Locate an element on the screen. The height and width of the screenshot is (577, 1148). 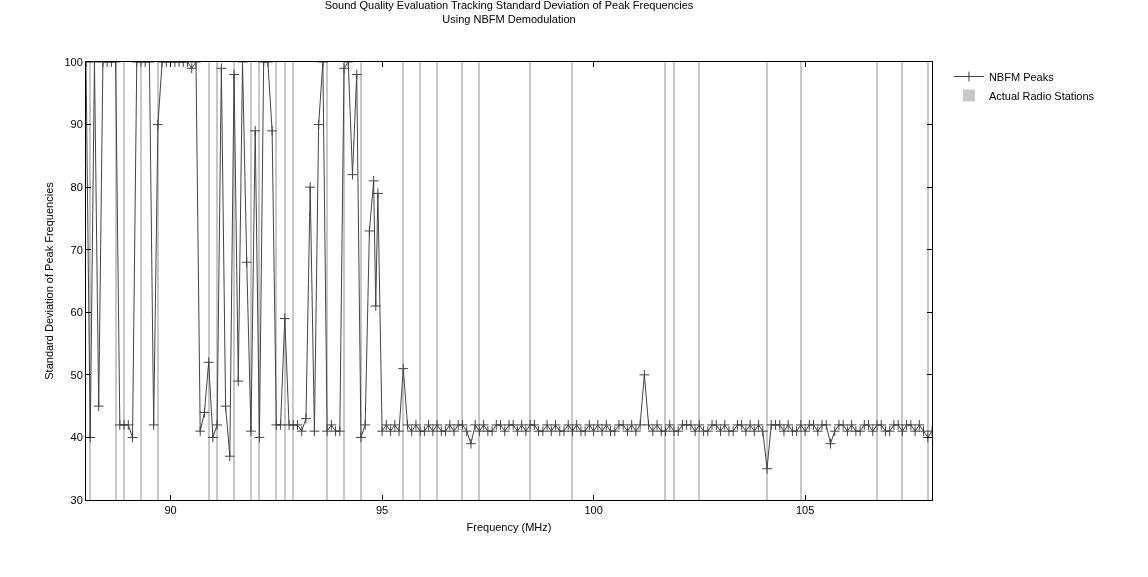
y-tick-label: 40 is located at coordinates (76, 437).